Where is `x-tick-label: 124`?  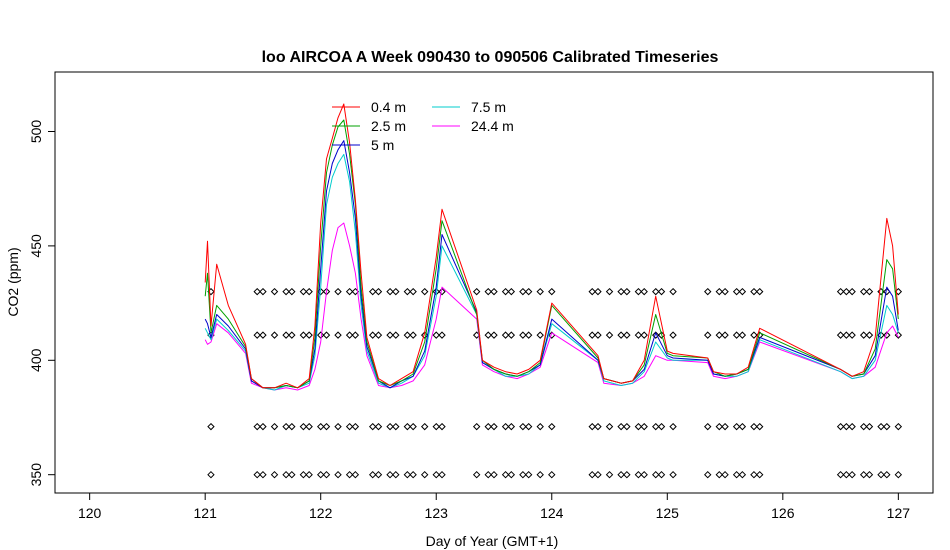
x-tick-label: 124 is located at coordinates (552, 513).